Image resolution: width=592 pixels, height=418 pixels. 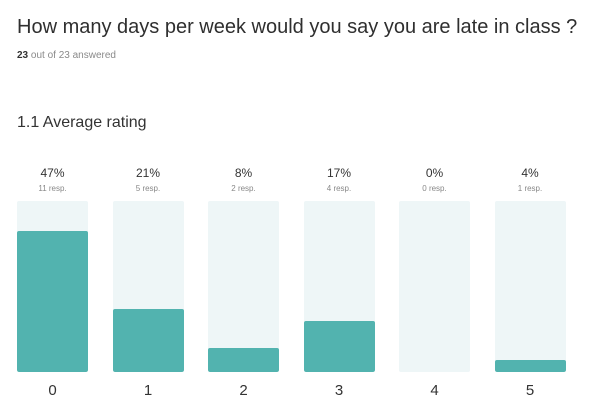 What do you see at coordinates (148, 188) in the screenshot?
I see `bar-response-count: 5 resp.` at bounding box center [148, 188].